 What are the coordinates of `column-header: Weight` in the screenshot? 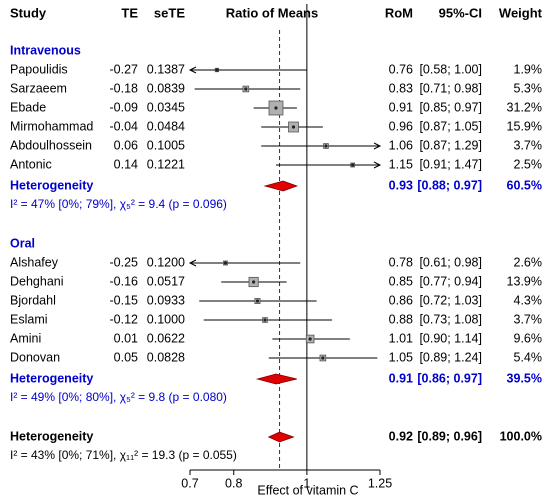 It's located at (521, 12).